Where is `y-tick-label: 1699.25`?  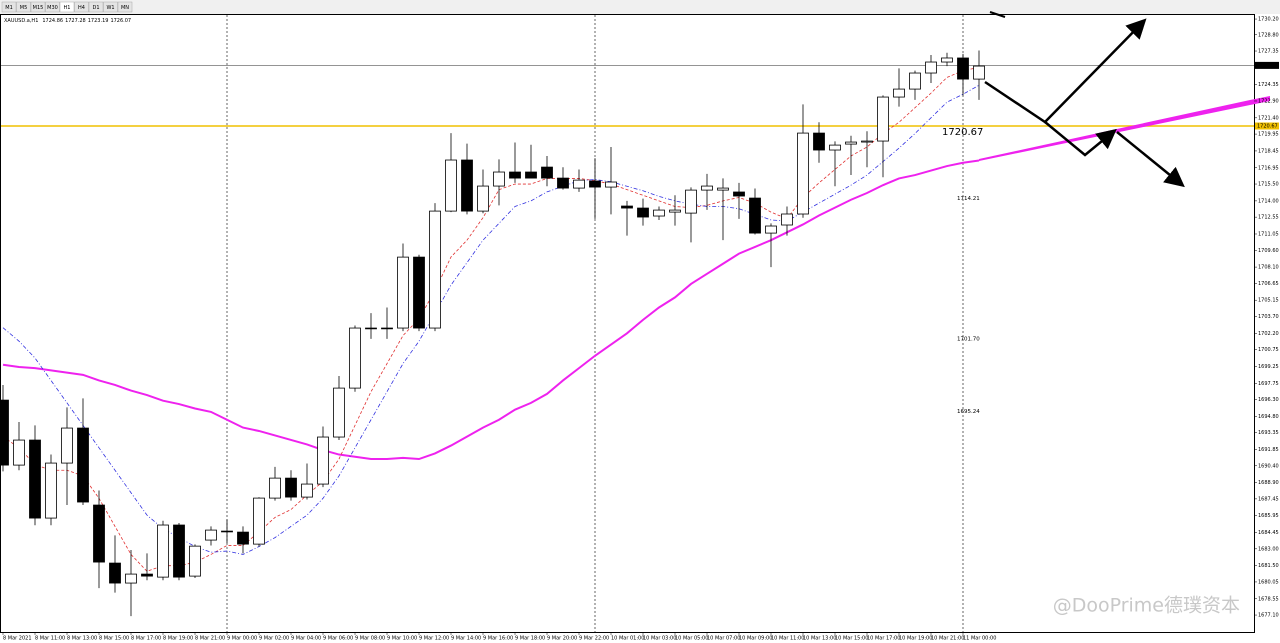 y-tick-label: 1699.25 is located at coordinates (1268, 367).